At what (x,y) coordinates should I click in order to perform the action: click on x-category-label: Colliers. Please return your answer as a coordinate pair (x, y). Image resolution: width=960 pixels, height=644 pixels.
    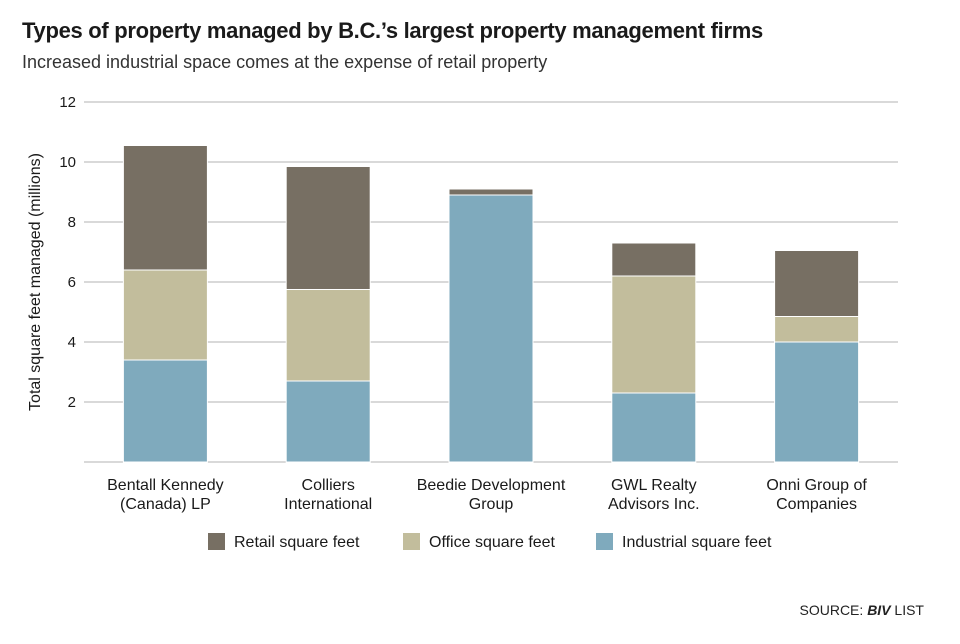
    Looking at the image, I should click on (328, 485).